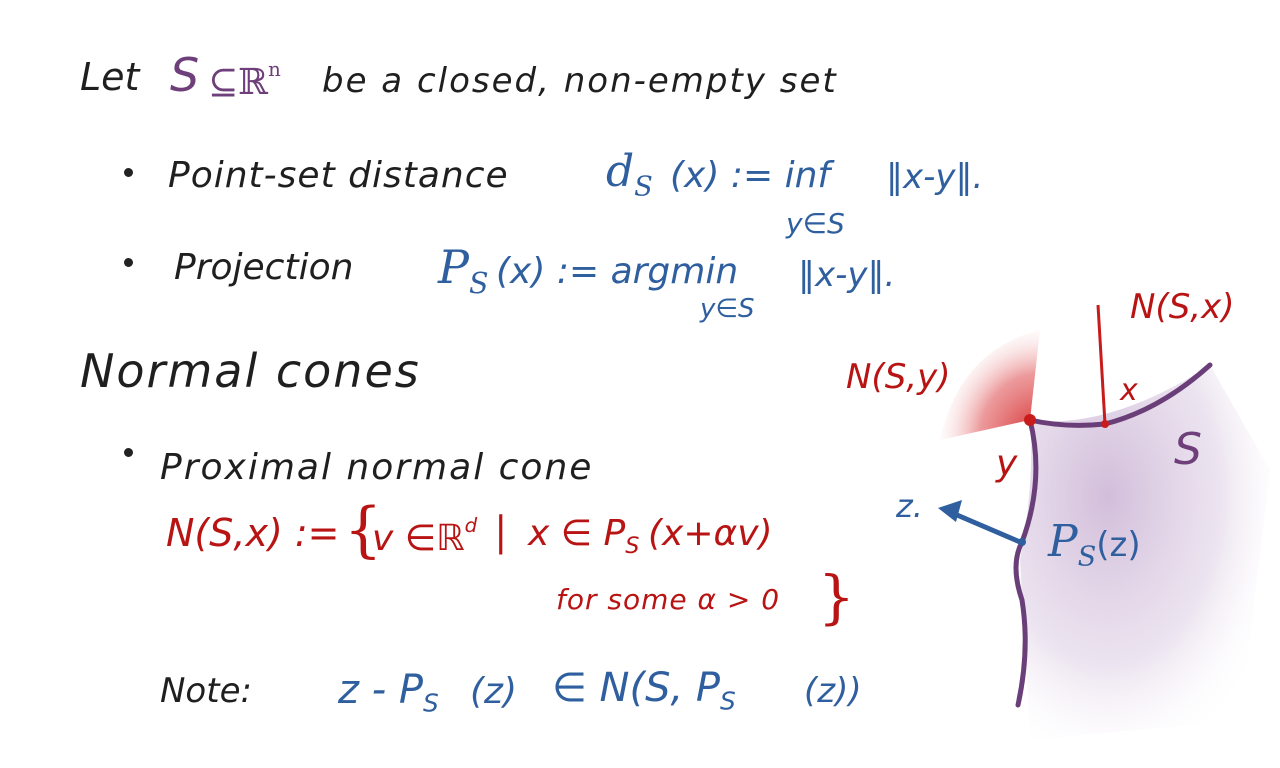 The image size is (1280, 768). I want to click on proximal-bar: |, so click(501, 532).